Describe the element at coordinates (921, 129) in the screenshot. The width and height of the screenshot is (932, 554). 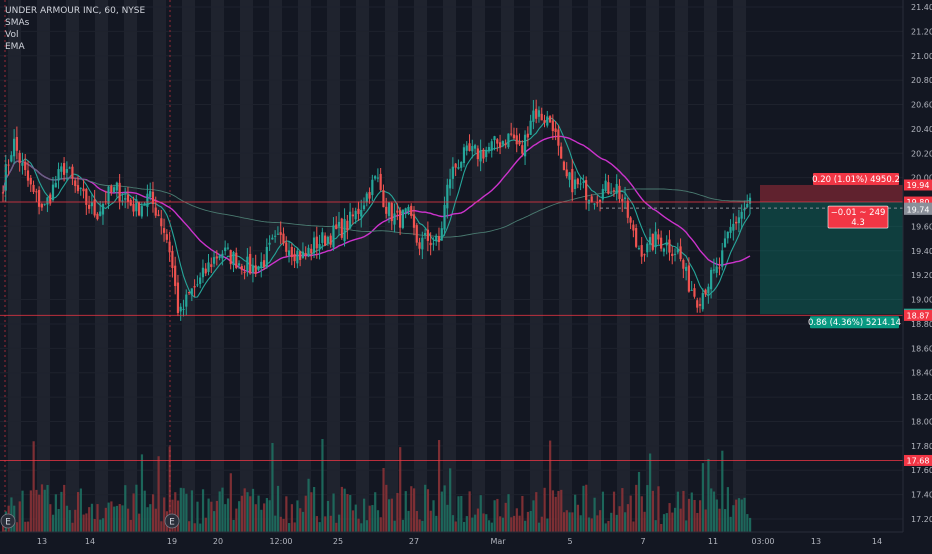
I see `y-tick-5: 20.40` at that location.